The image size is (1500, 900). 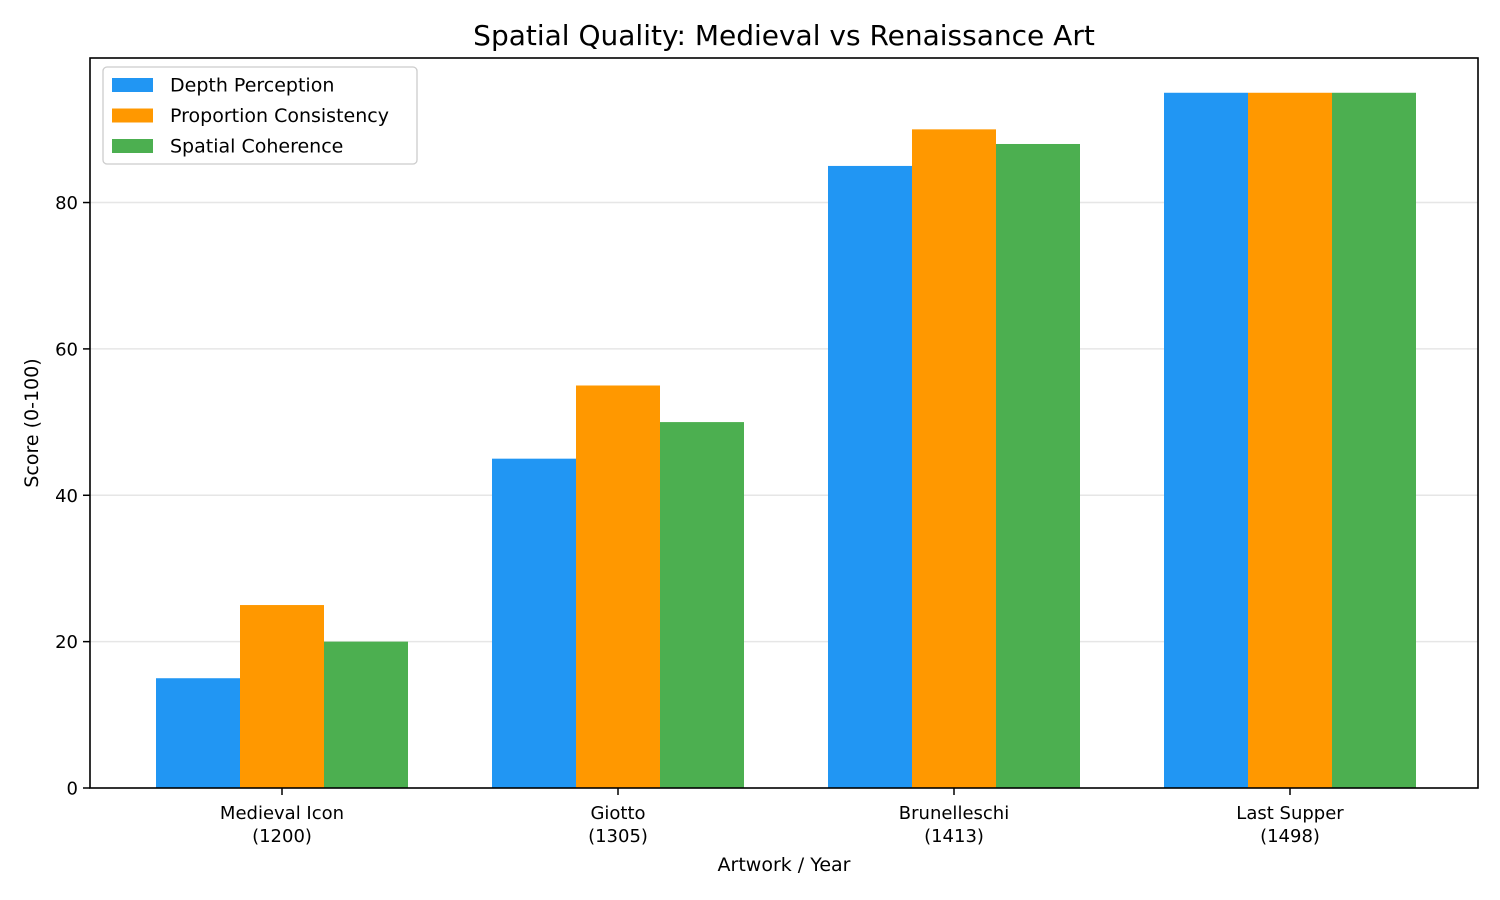 What do you see at coordinates (1290, 836) in the screenshot?
I see `x-tick-label-line: (1498)` at bounding box center [1290, 836].